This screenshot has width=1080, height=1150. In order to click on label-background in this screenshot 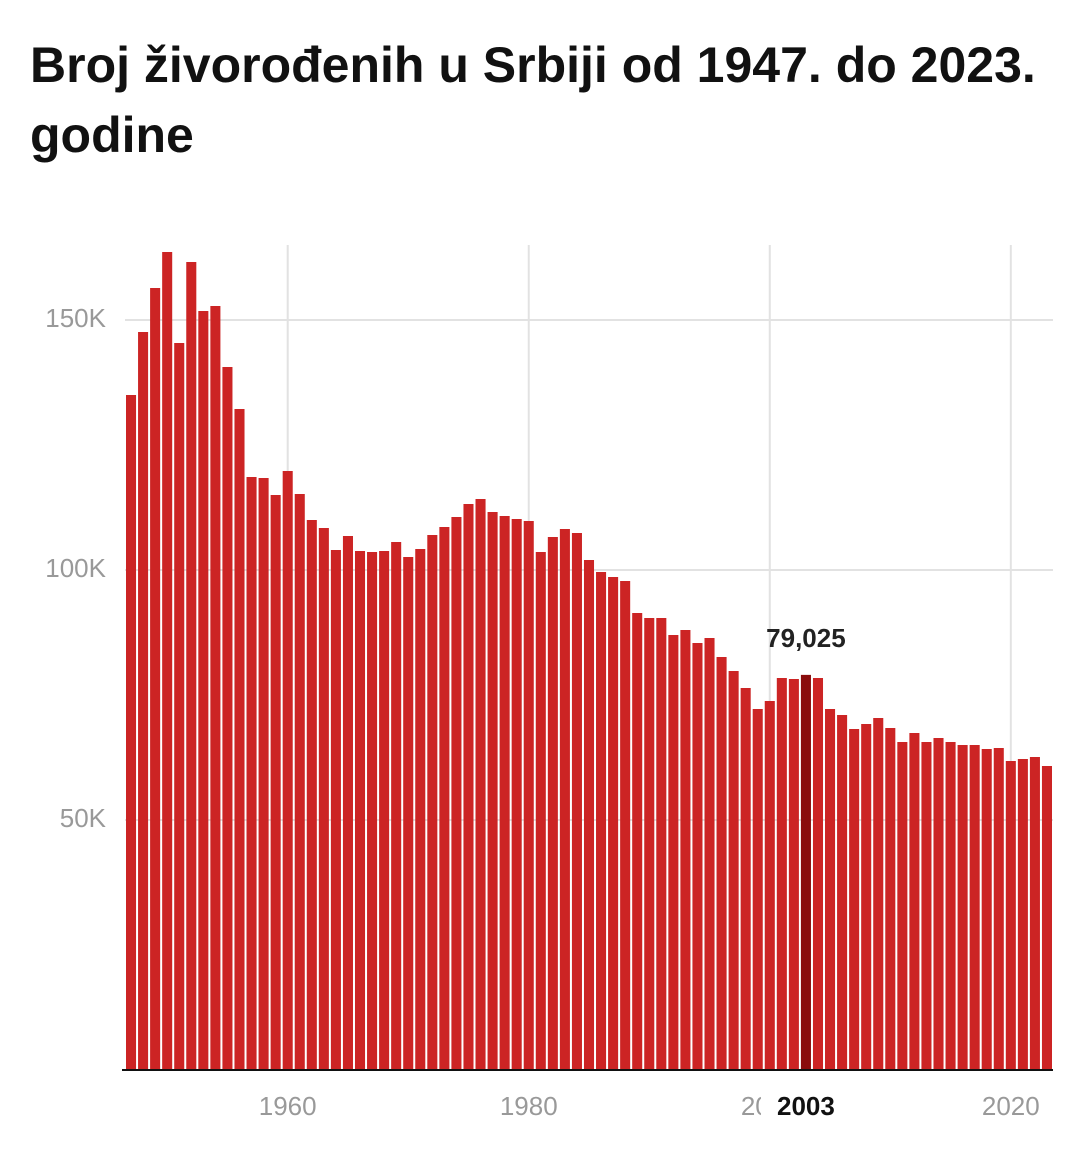, I will do `click(805, 1108)`.